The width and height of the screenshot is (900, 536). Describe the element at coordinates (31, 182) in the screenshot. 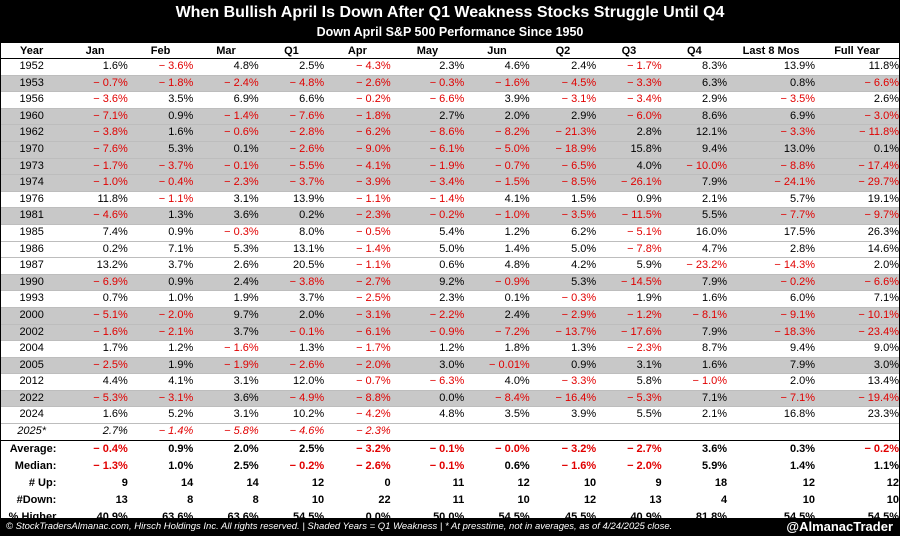

I see `year-cell: 1974` at that location.